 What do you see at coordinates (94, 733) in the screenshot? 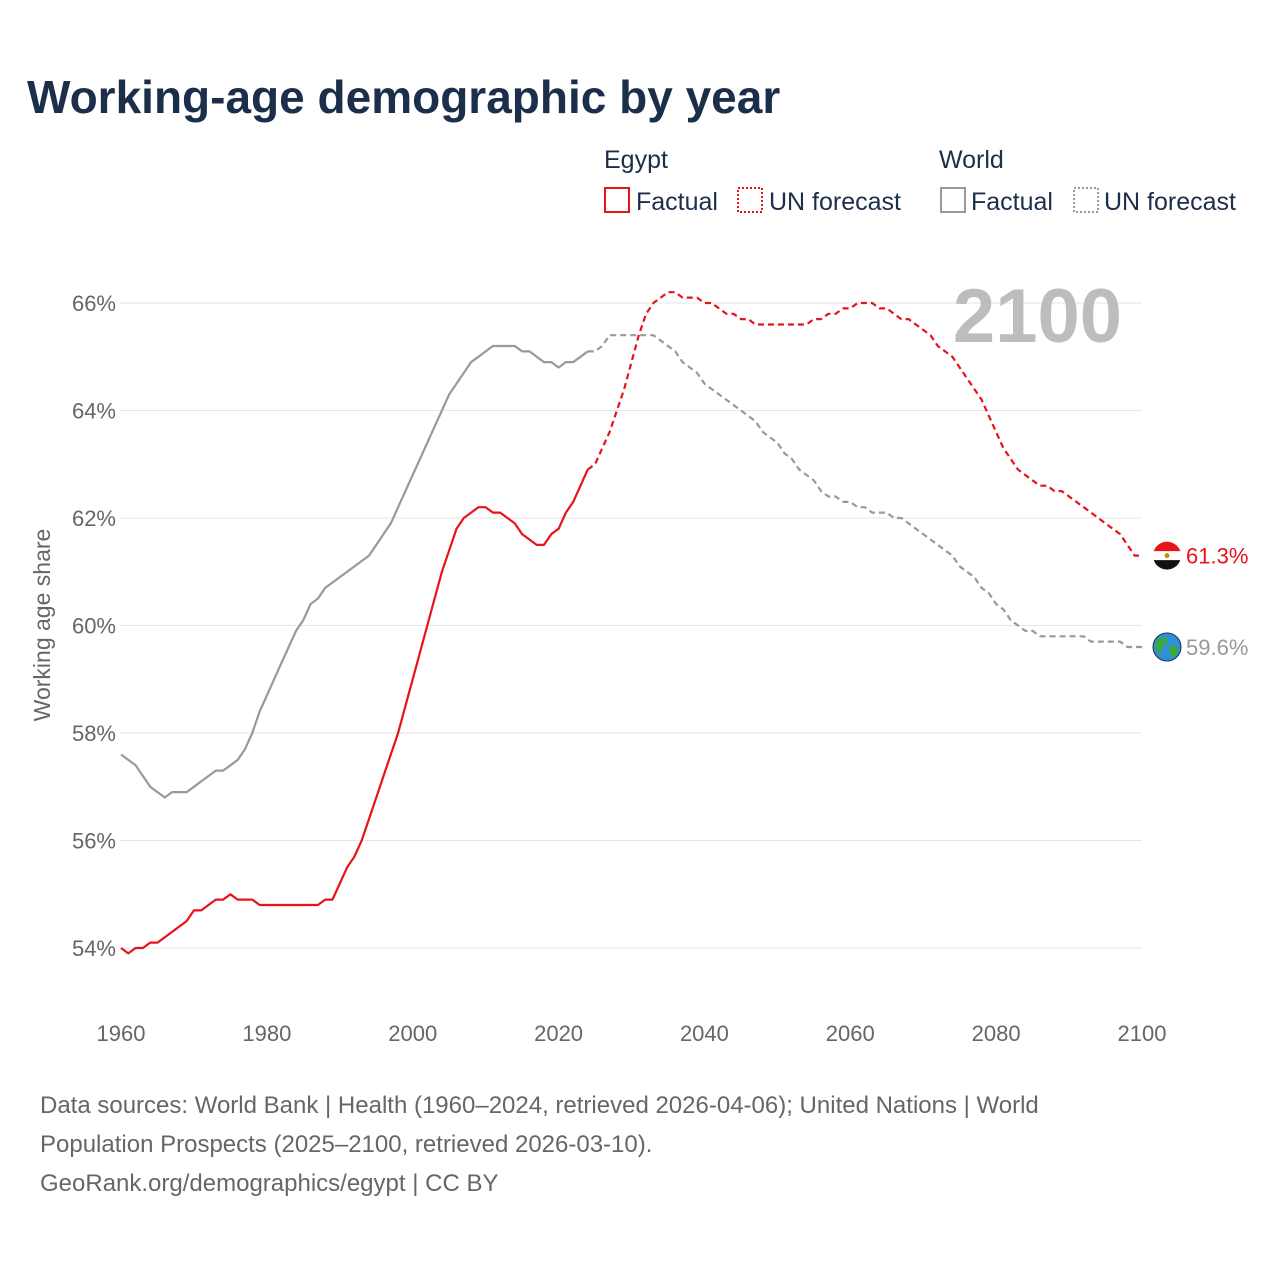
I see `y-tick-label: 58%` at bounding box center [94, 733].